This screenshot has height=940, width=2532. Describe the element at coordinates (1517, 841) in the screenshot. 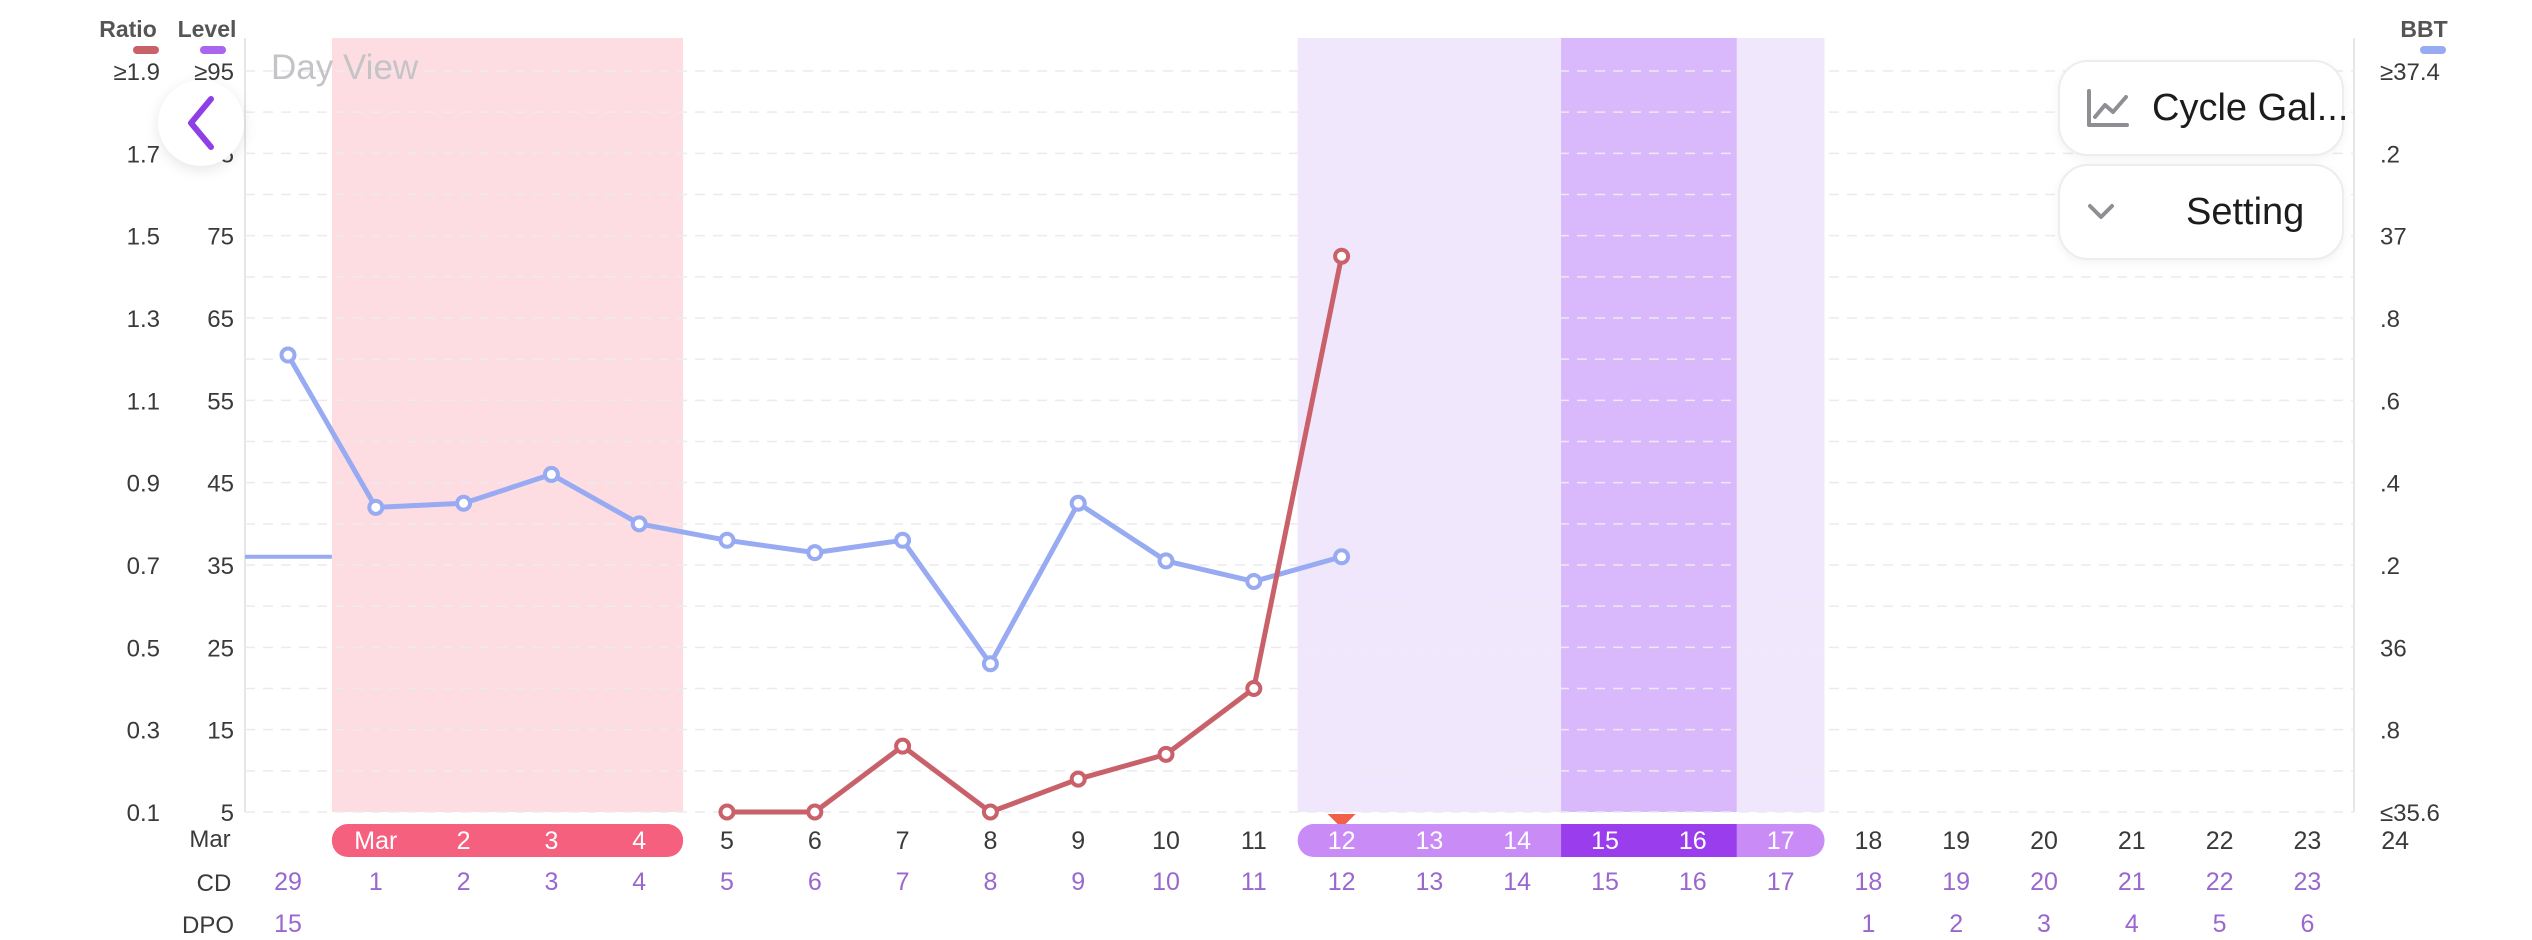

I see `date-label: 14` at that location.